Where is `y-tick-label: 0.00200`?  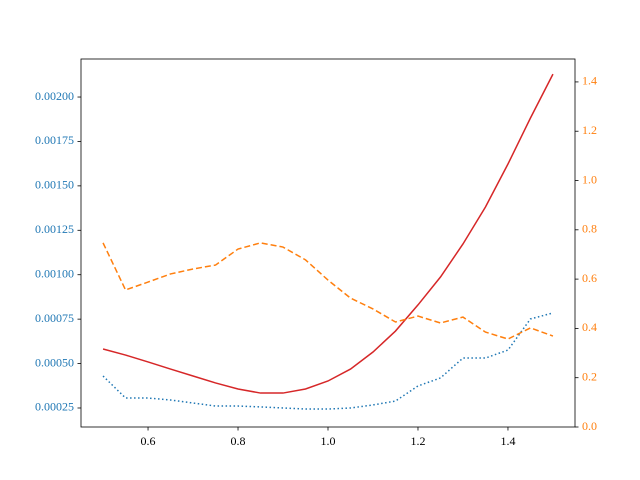
y-tick-label: 0.00200 is located at coordinates (54, 96).